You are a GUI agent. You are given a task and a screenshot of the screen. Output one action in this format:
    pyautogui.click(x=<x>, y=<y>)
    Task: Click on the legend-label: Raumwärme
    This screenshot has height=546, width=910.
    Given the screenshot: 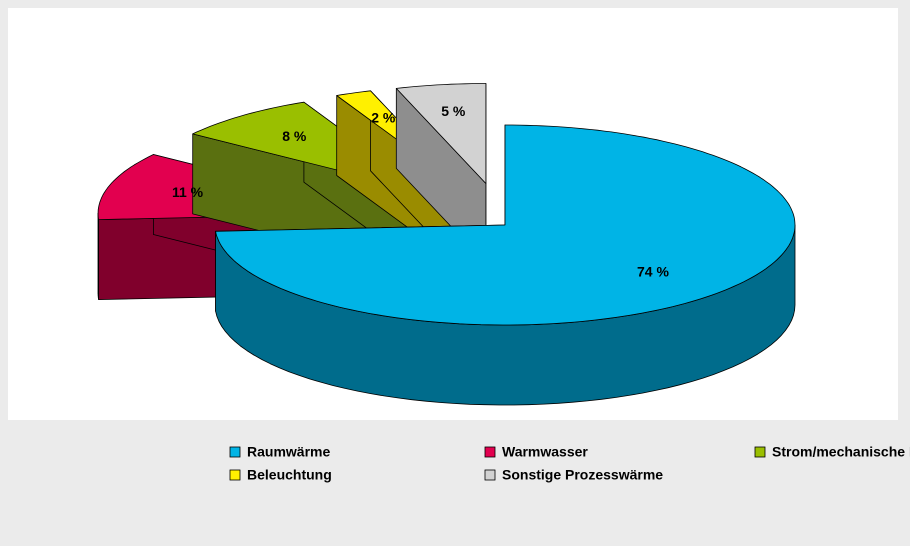 What is the action you would take?
    pyautogui.click(x=288, y=452)
    